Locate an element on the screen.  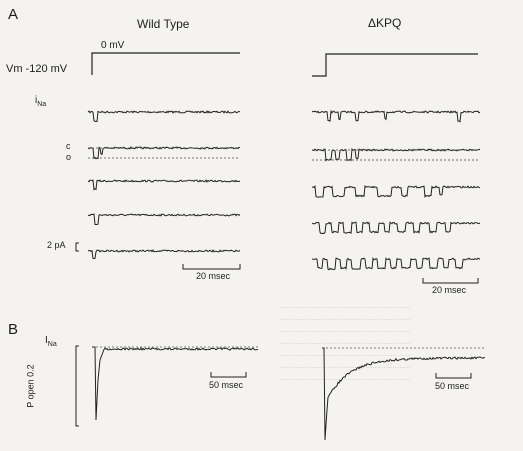
amp-scale-bracket is located at coordinates (77, 247).